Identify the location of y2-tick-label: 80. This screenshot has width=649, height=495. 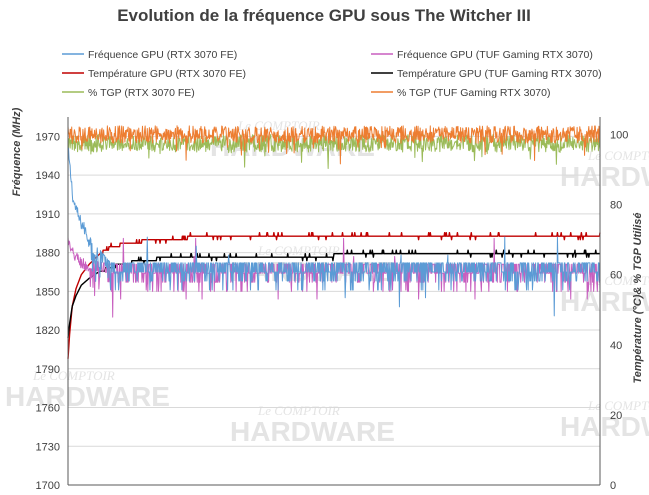
(616, 206).